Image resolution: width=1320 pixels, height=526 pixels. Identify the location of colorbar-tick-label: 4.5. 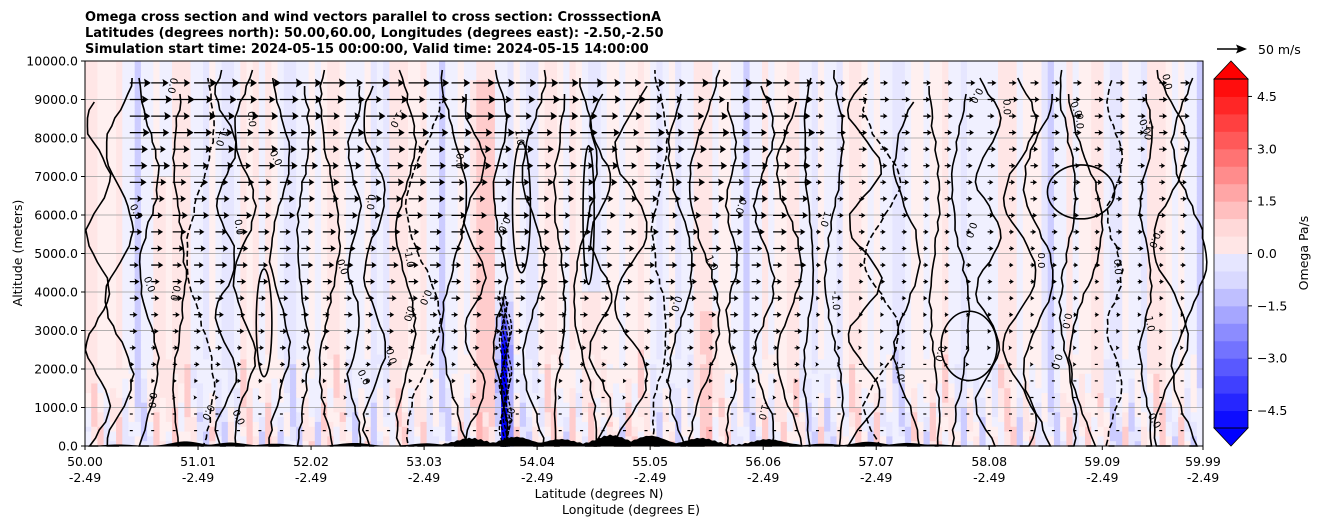
(1267, 96).